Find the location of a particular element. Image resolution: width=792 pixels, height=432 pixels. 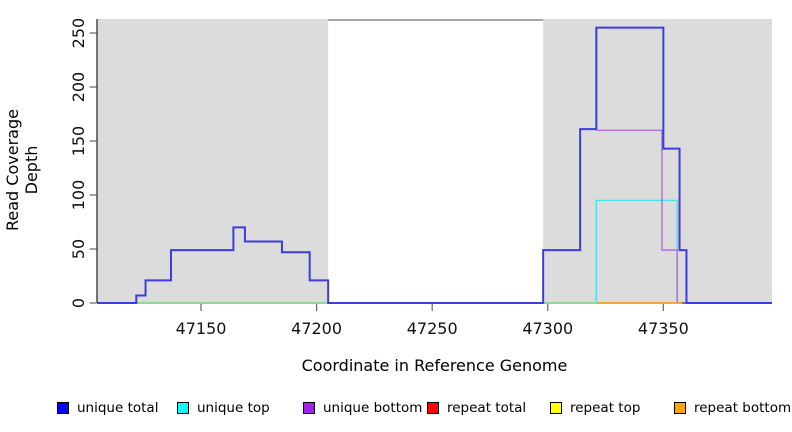

legend-item-unique-total: unique total is located at coordinates (107, 408).